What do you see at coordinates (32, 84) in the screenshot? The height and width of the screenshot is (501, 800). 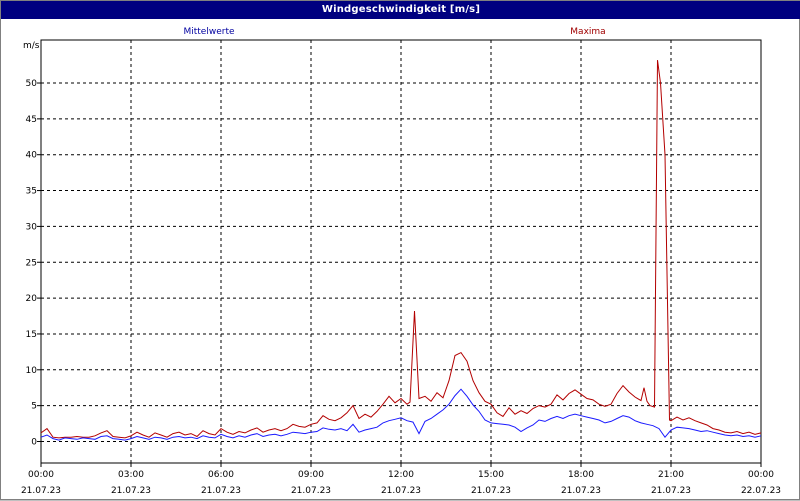 I see `y-tick-label: 50` at bounding box center [32, 84].